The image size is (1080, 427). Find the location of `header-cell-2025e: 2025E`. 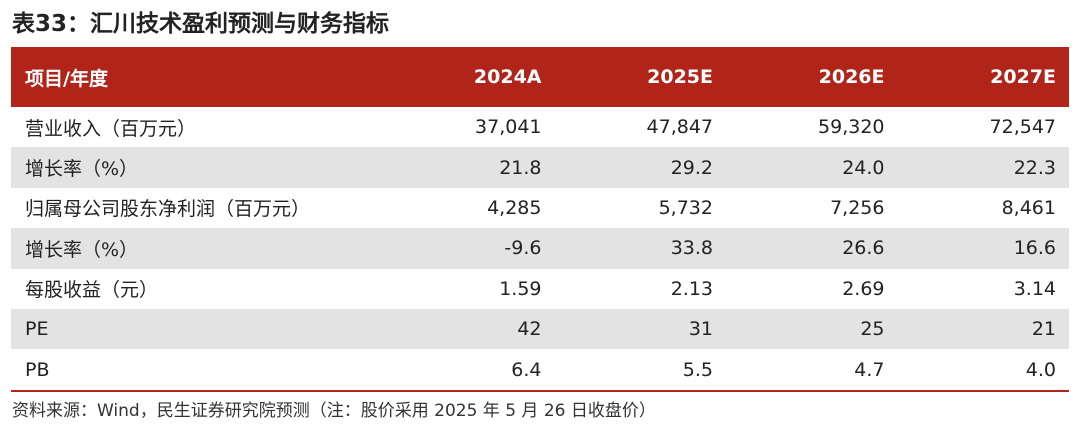

header-cell-2025e: 2025E is located at coordinates (680, 77).